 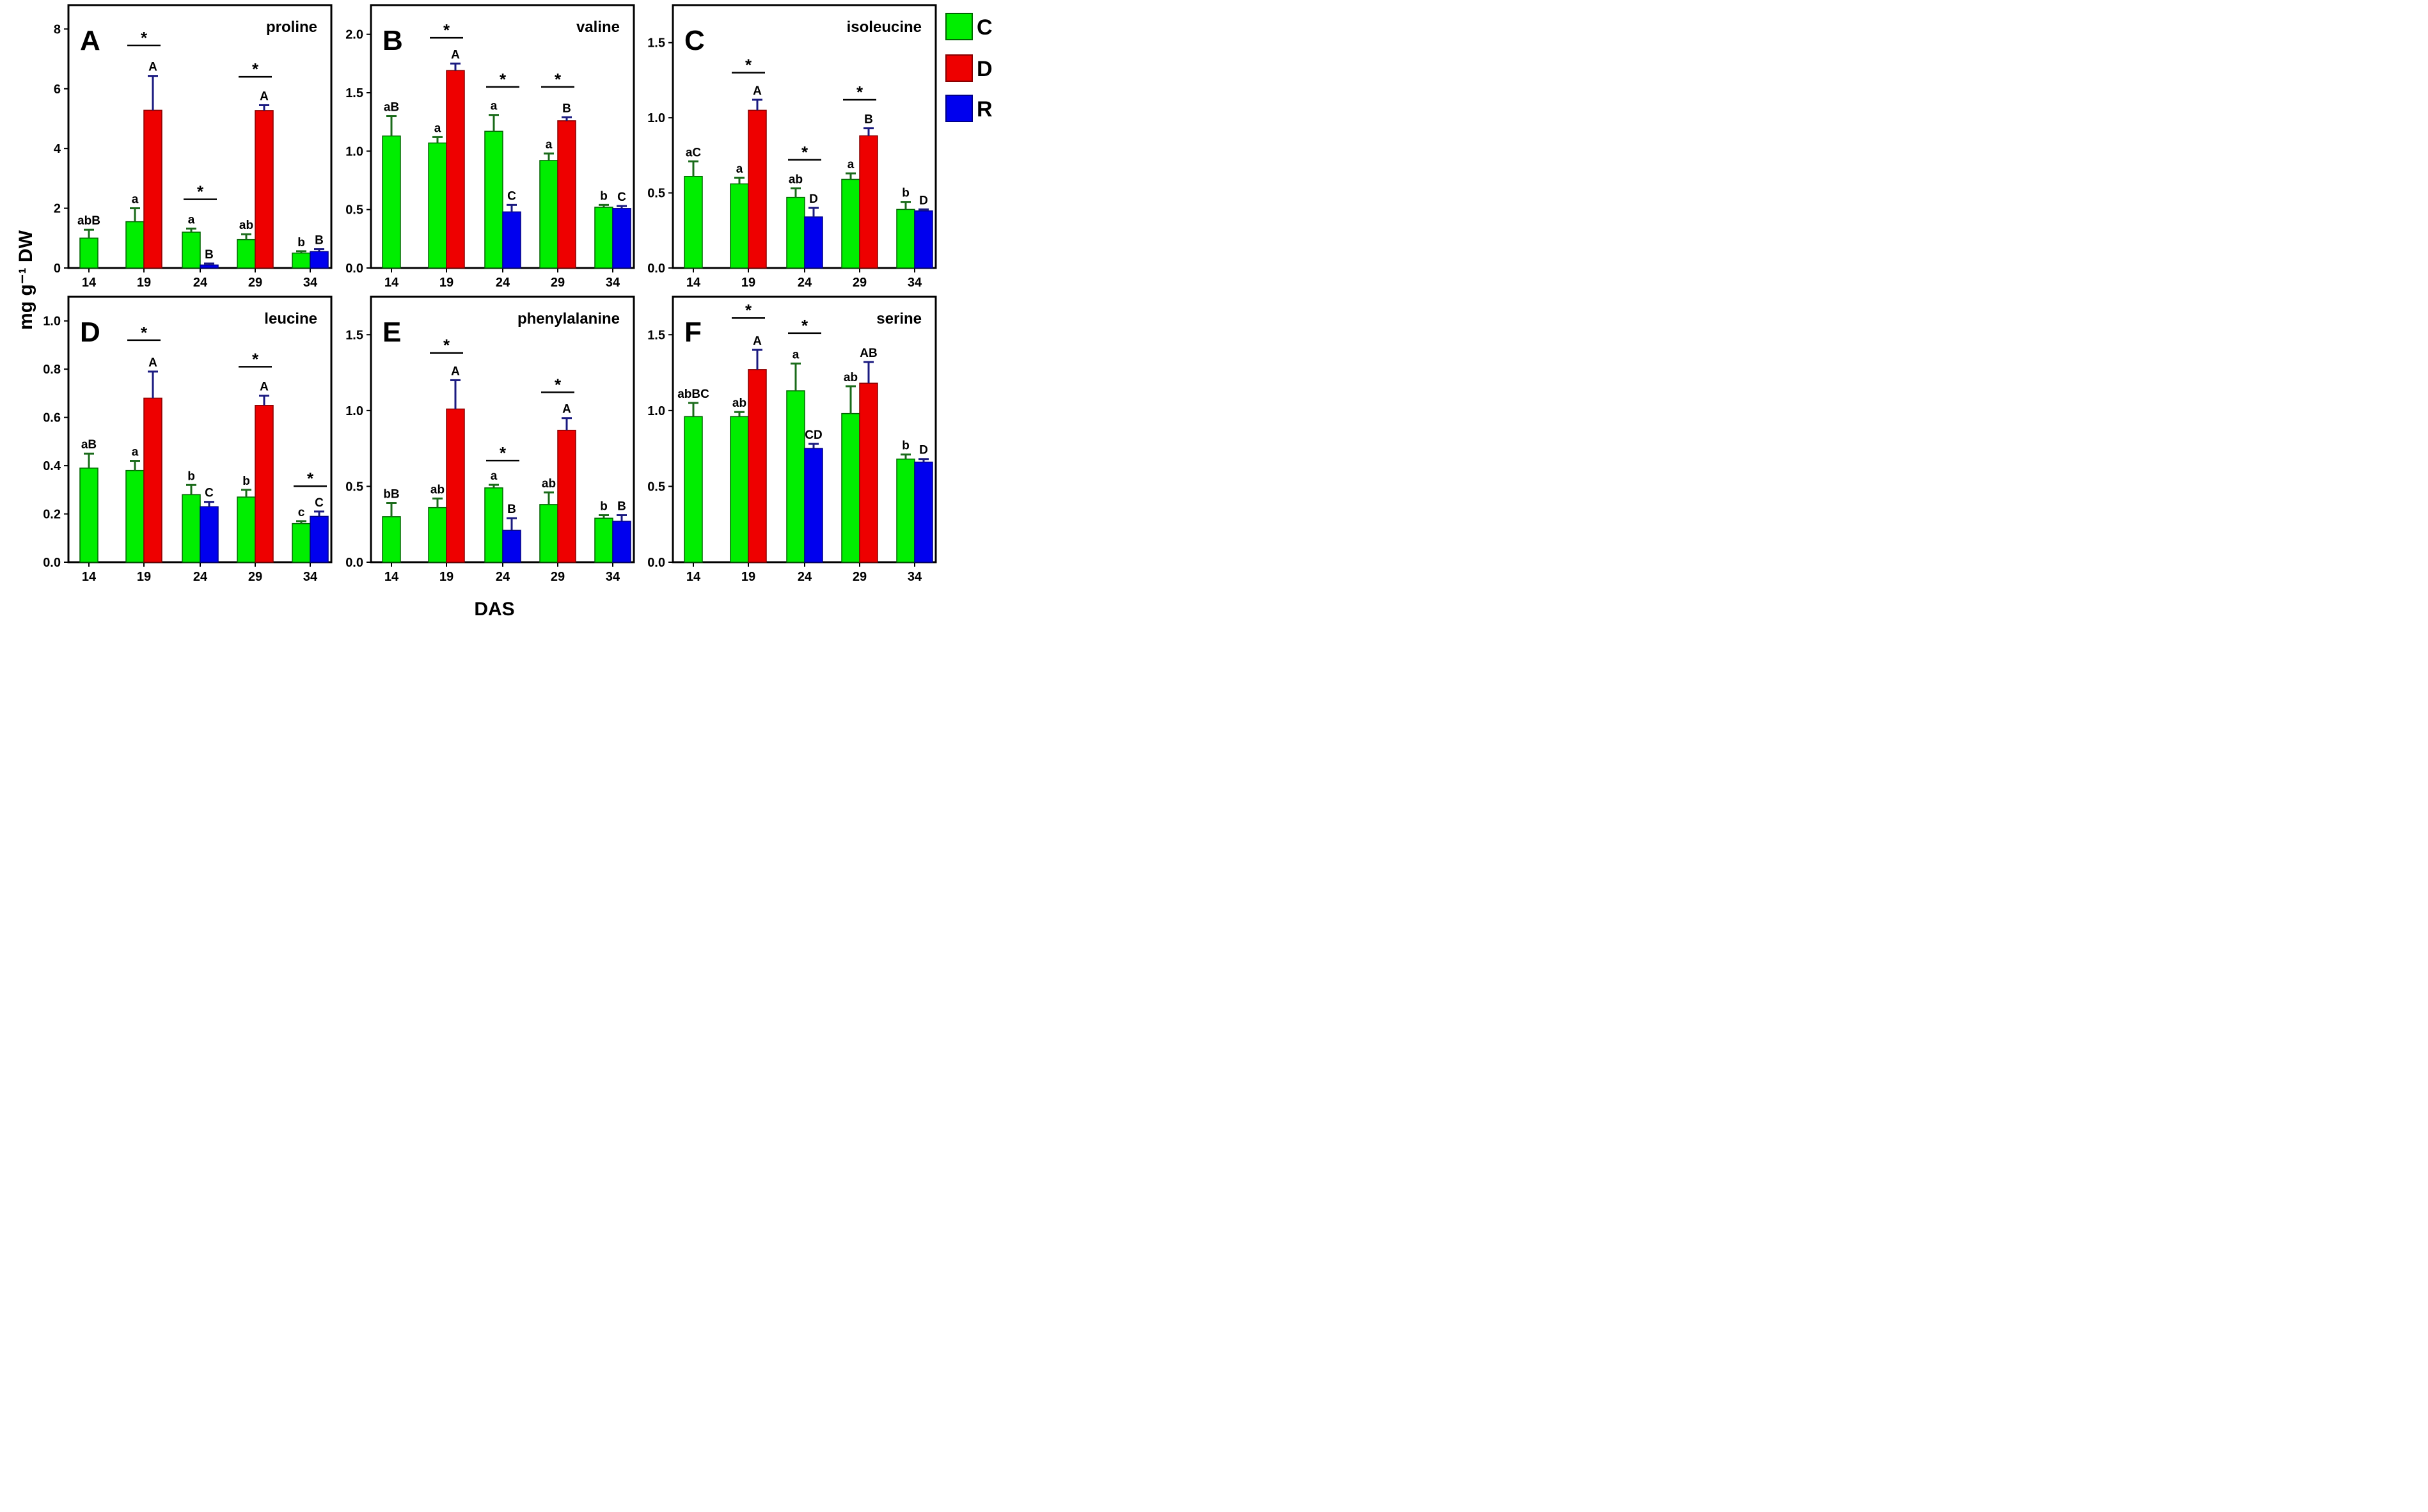 I want to click on panel-F-ytick-label: 0.0, so click(x=656, y=563).